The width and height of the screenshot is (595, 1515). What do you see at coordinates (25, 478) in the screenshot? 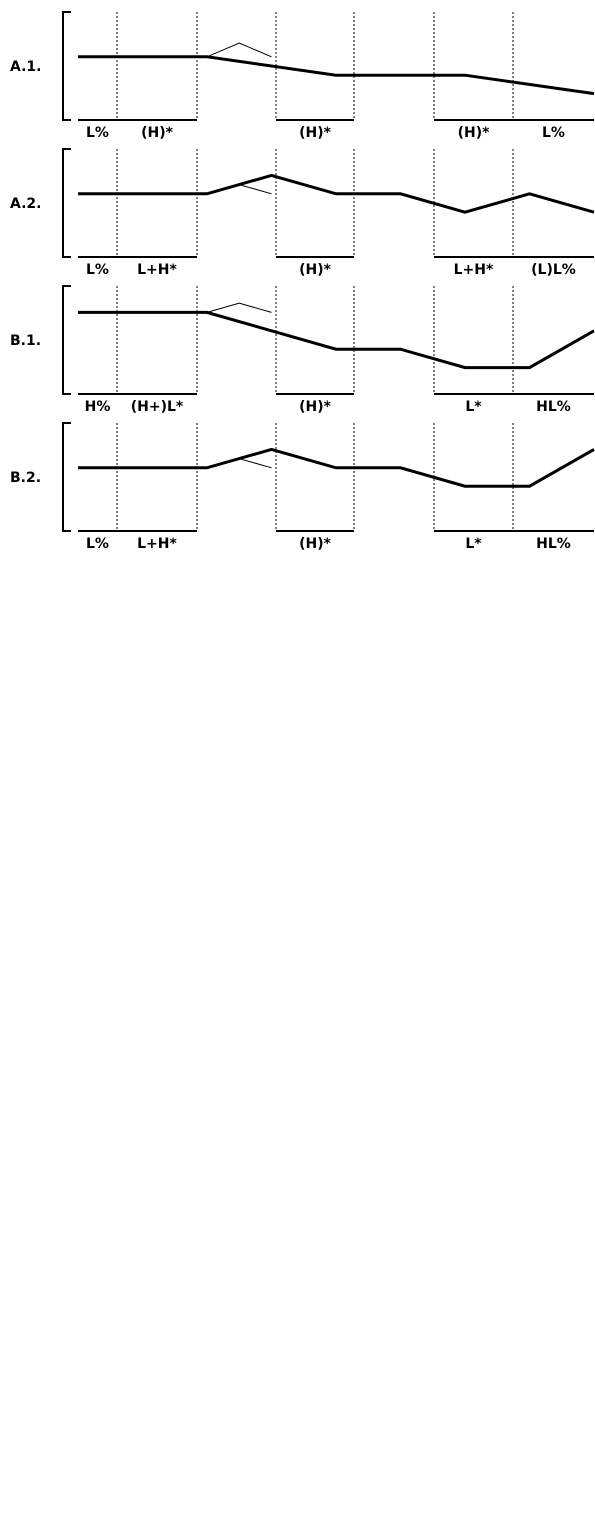
I see `panel-id: B.2.` at bounding box center [25, 478].